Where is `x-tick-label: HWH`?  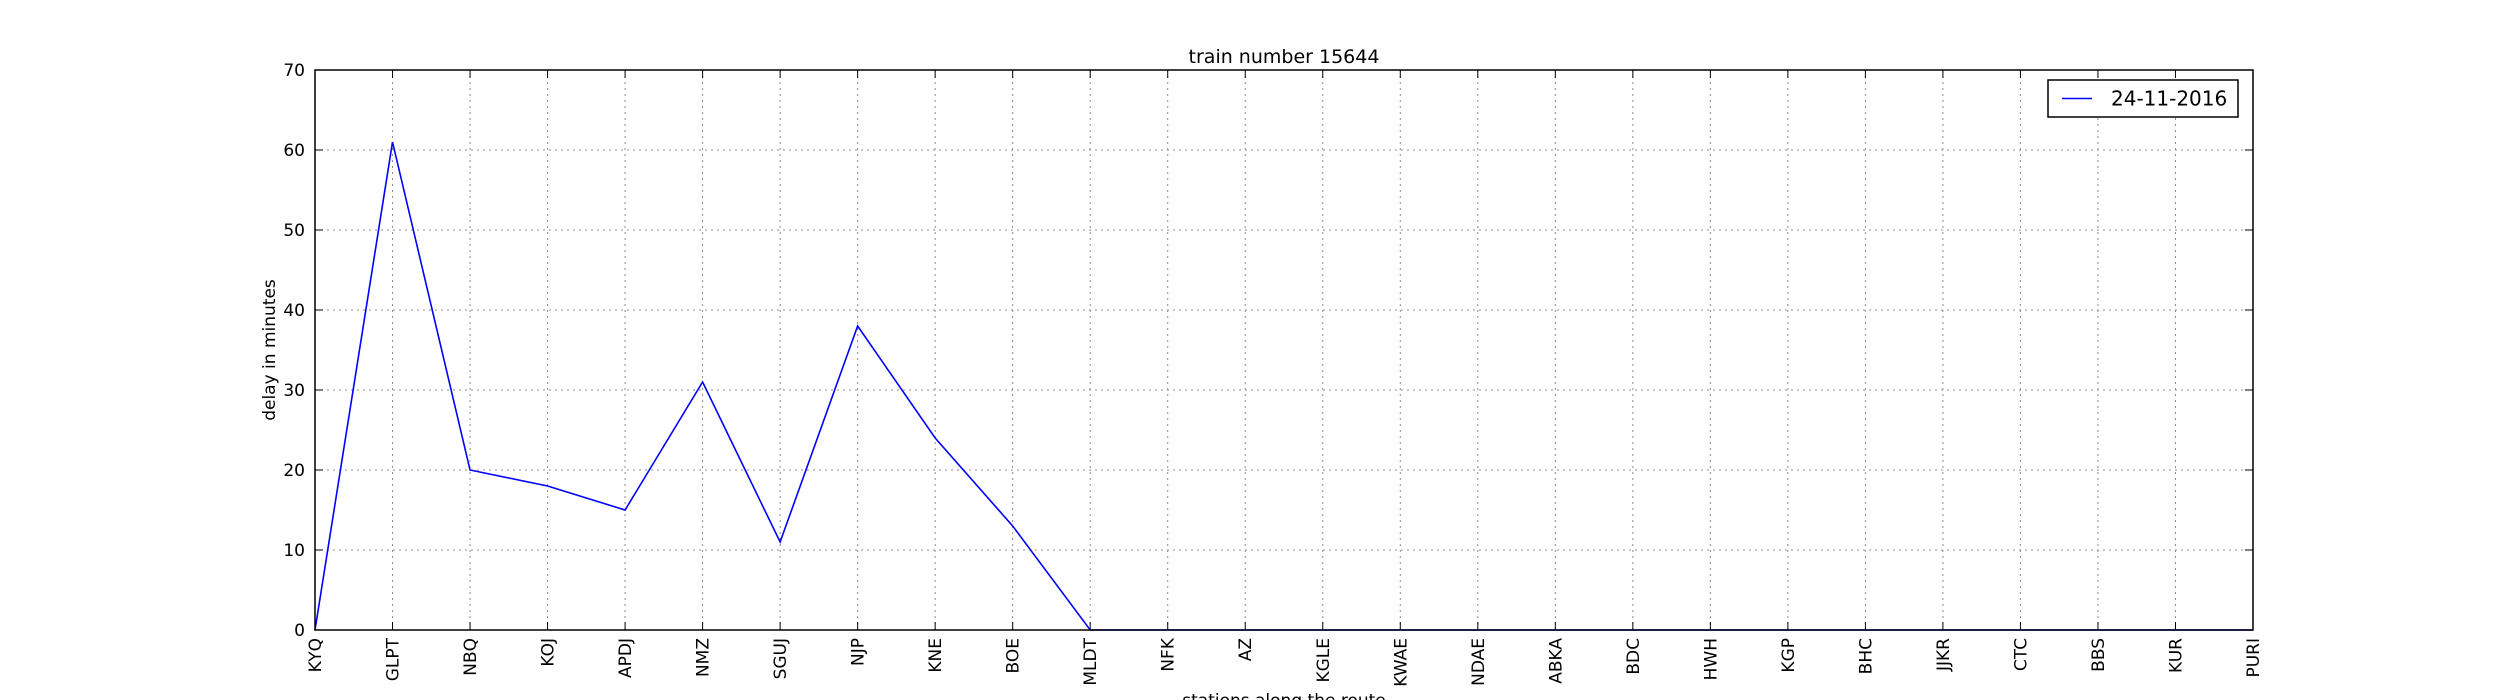 x-tick-label: HWH is located at coordinates (1711, 659).